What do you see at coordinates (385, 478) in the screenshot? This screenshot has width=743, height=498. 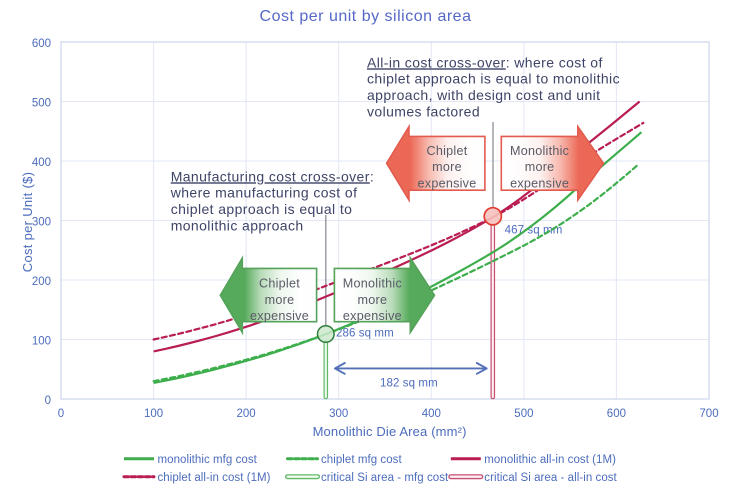 I see `svg-text: critical Si area - mfg cost` at bounding box center [385, 478].